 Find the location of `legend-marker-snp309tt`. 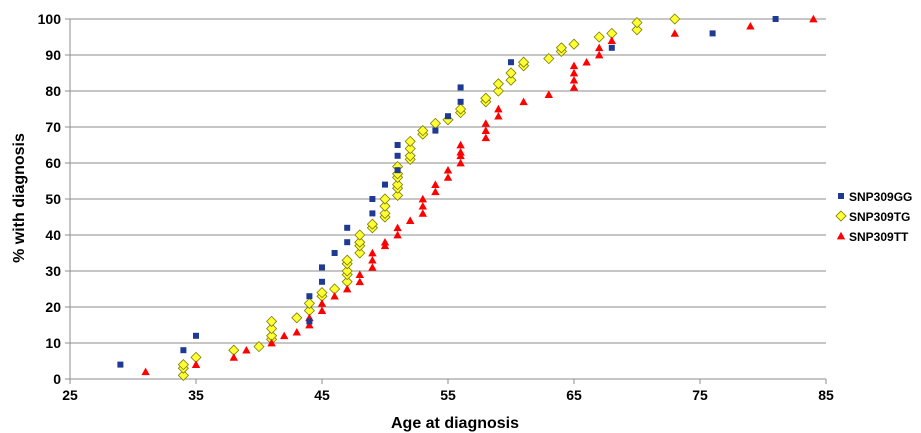

legend-marker-snp309tt is located at coordinates (841, 235).